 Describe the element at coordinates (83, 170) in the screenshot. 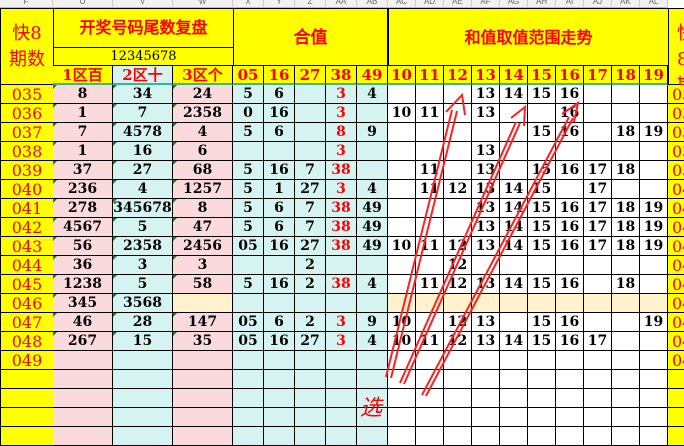

I see `zone-cell: 37` at that location.